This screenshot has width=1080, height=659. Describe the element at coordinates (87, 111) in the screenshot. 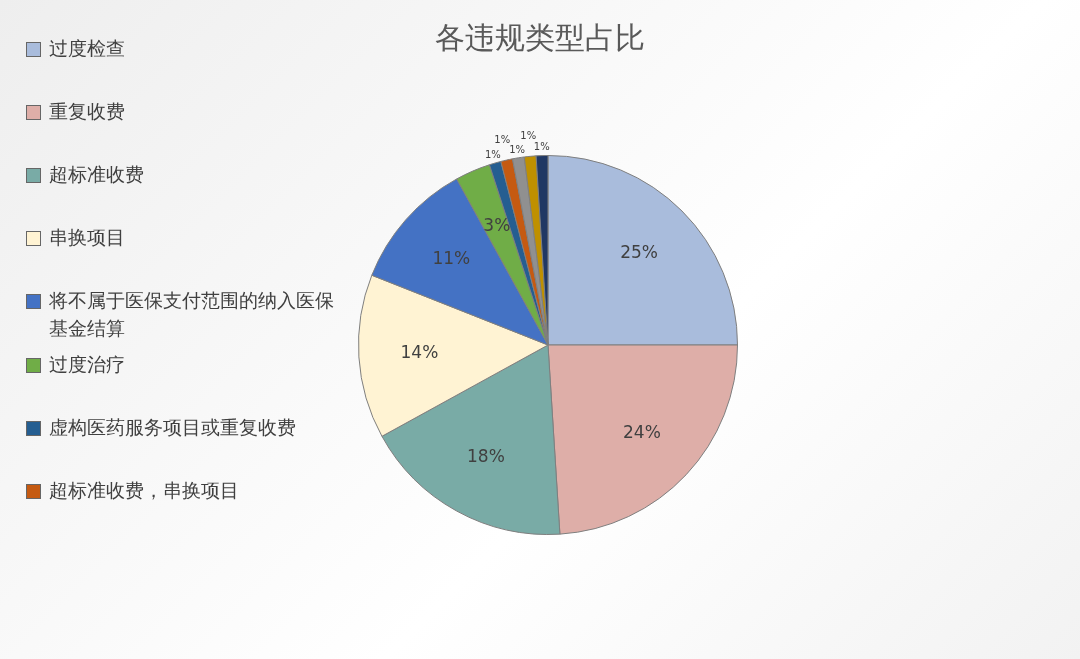

I see `legend-label: 重复收费` at that location.